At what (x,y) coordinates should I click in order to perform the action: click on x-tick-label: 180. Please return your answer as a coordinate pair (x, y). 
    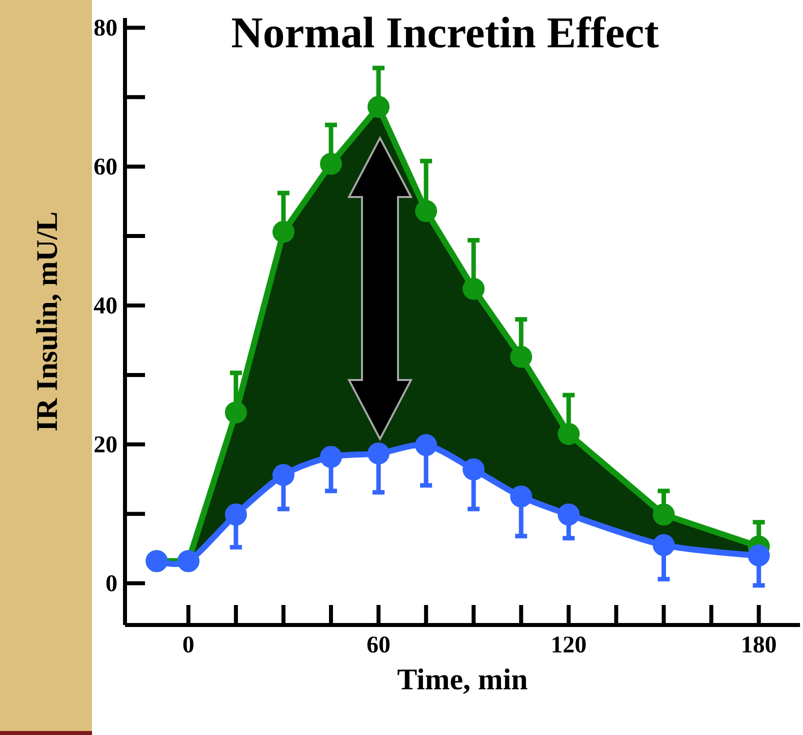
    Looking at the image, I should click on (759, 644).